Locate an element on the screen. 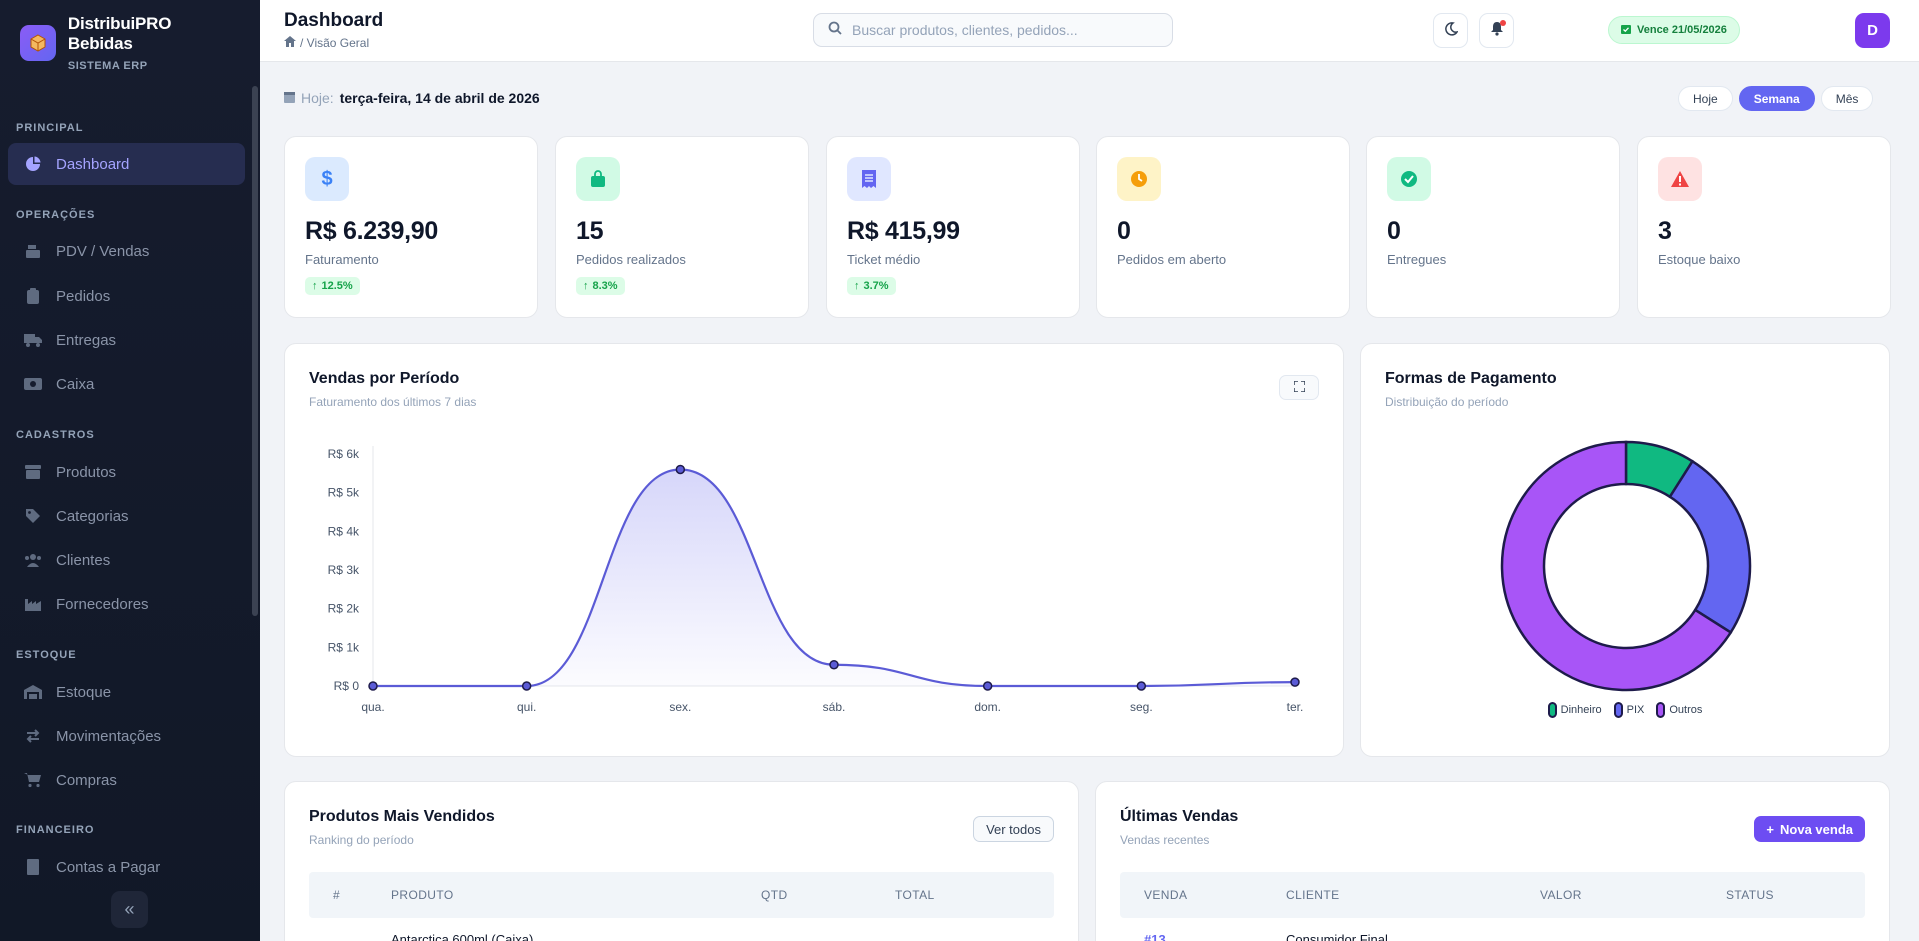  box-logo-icon is located at coordinates (38, 43).